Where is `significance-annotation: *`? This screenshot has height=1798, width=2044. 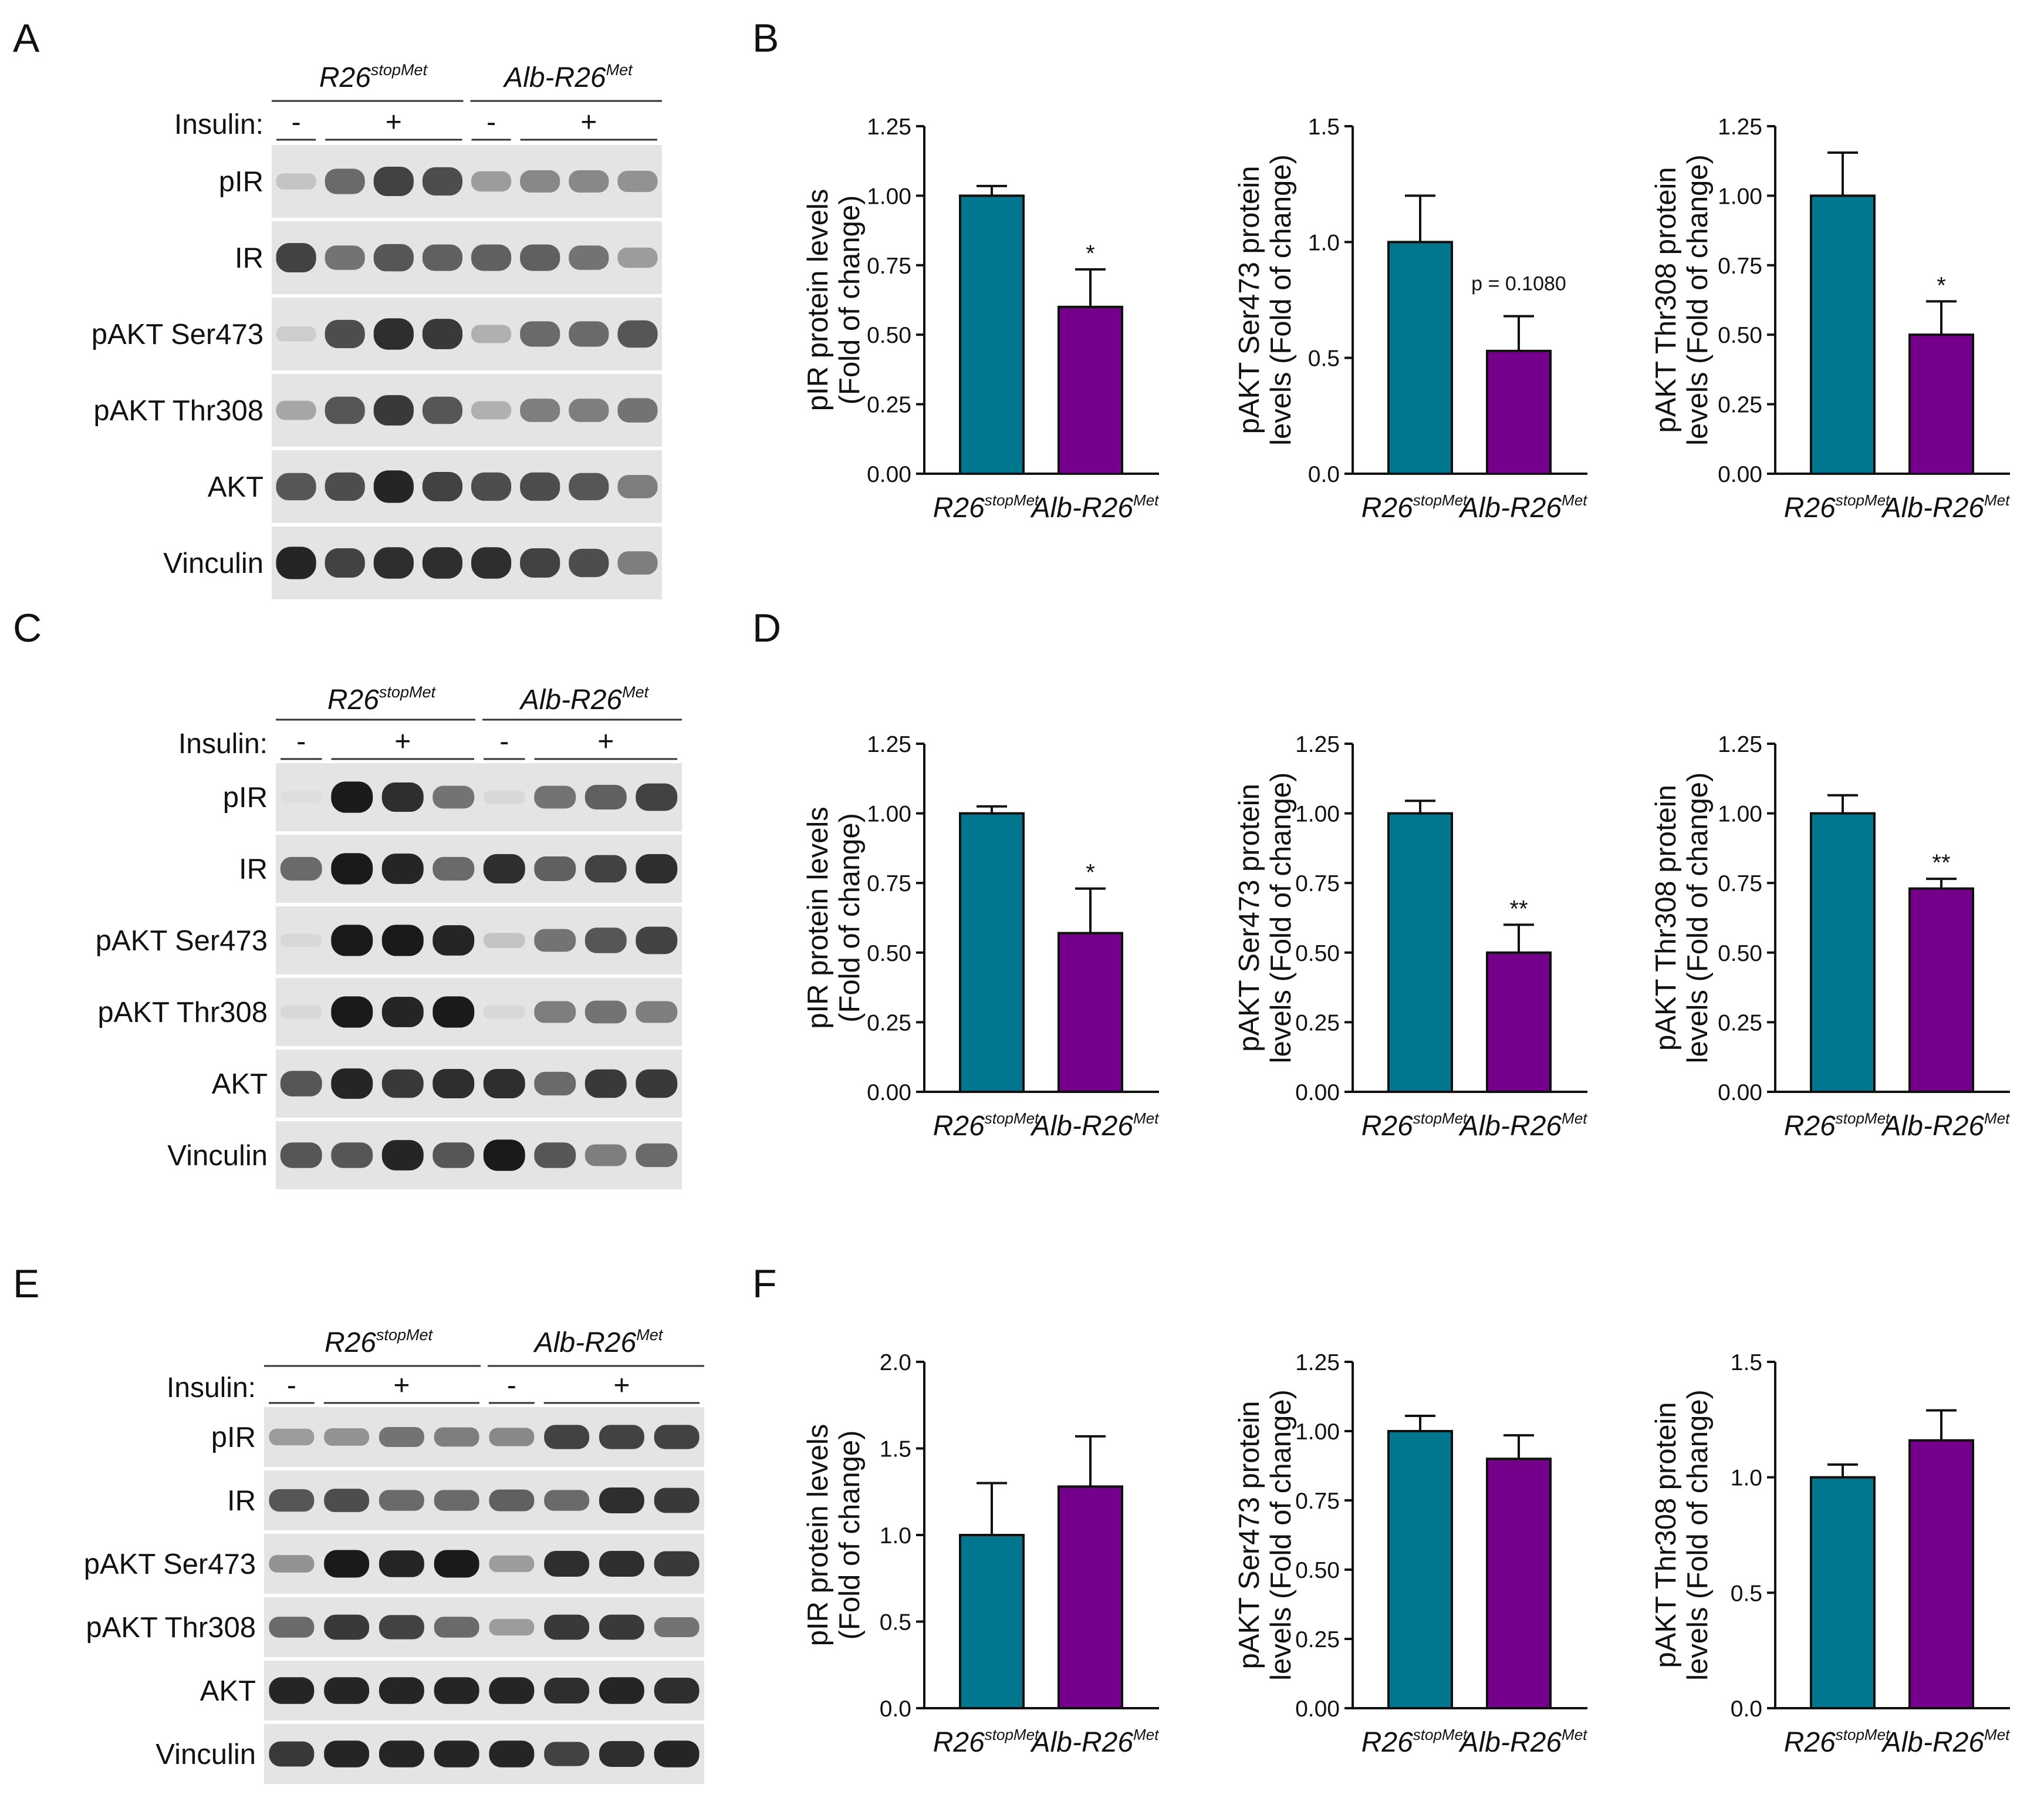
significance-annotation: * is located at coordinates (1090, 873).